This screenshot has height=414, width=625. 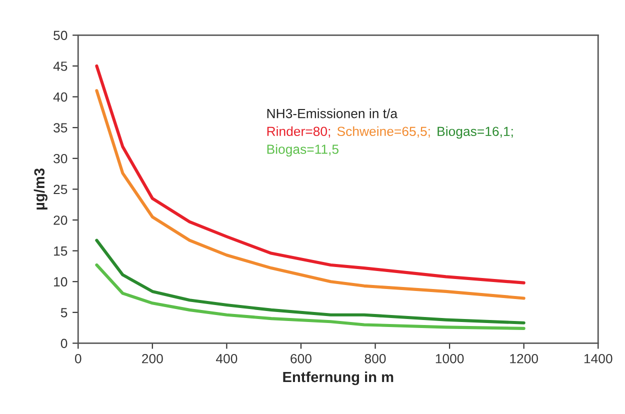 I want to click on x-tick-label: 1200, so click(x=524, y=359).